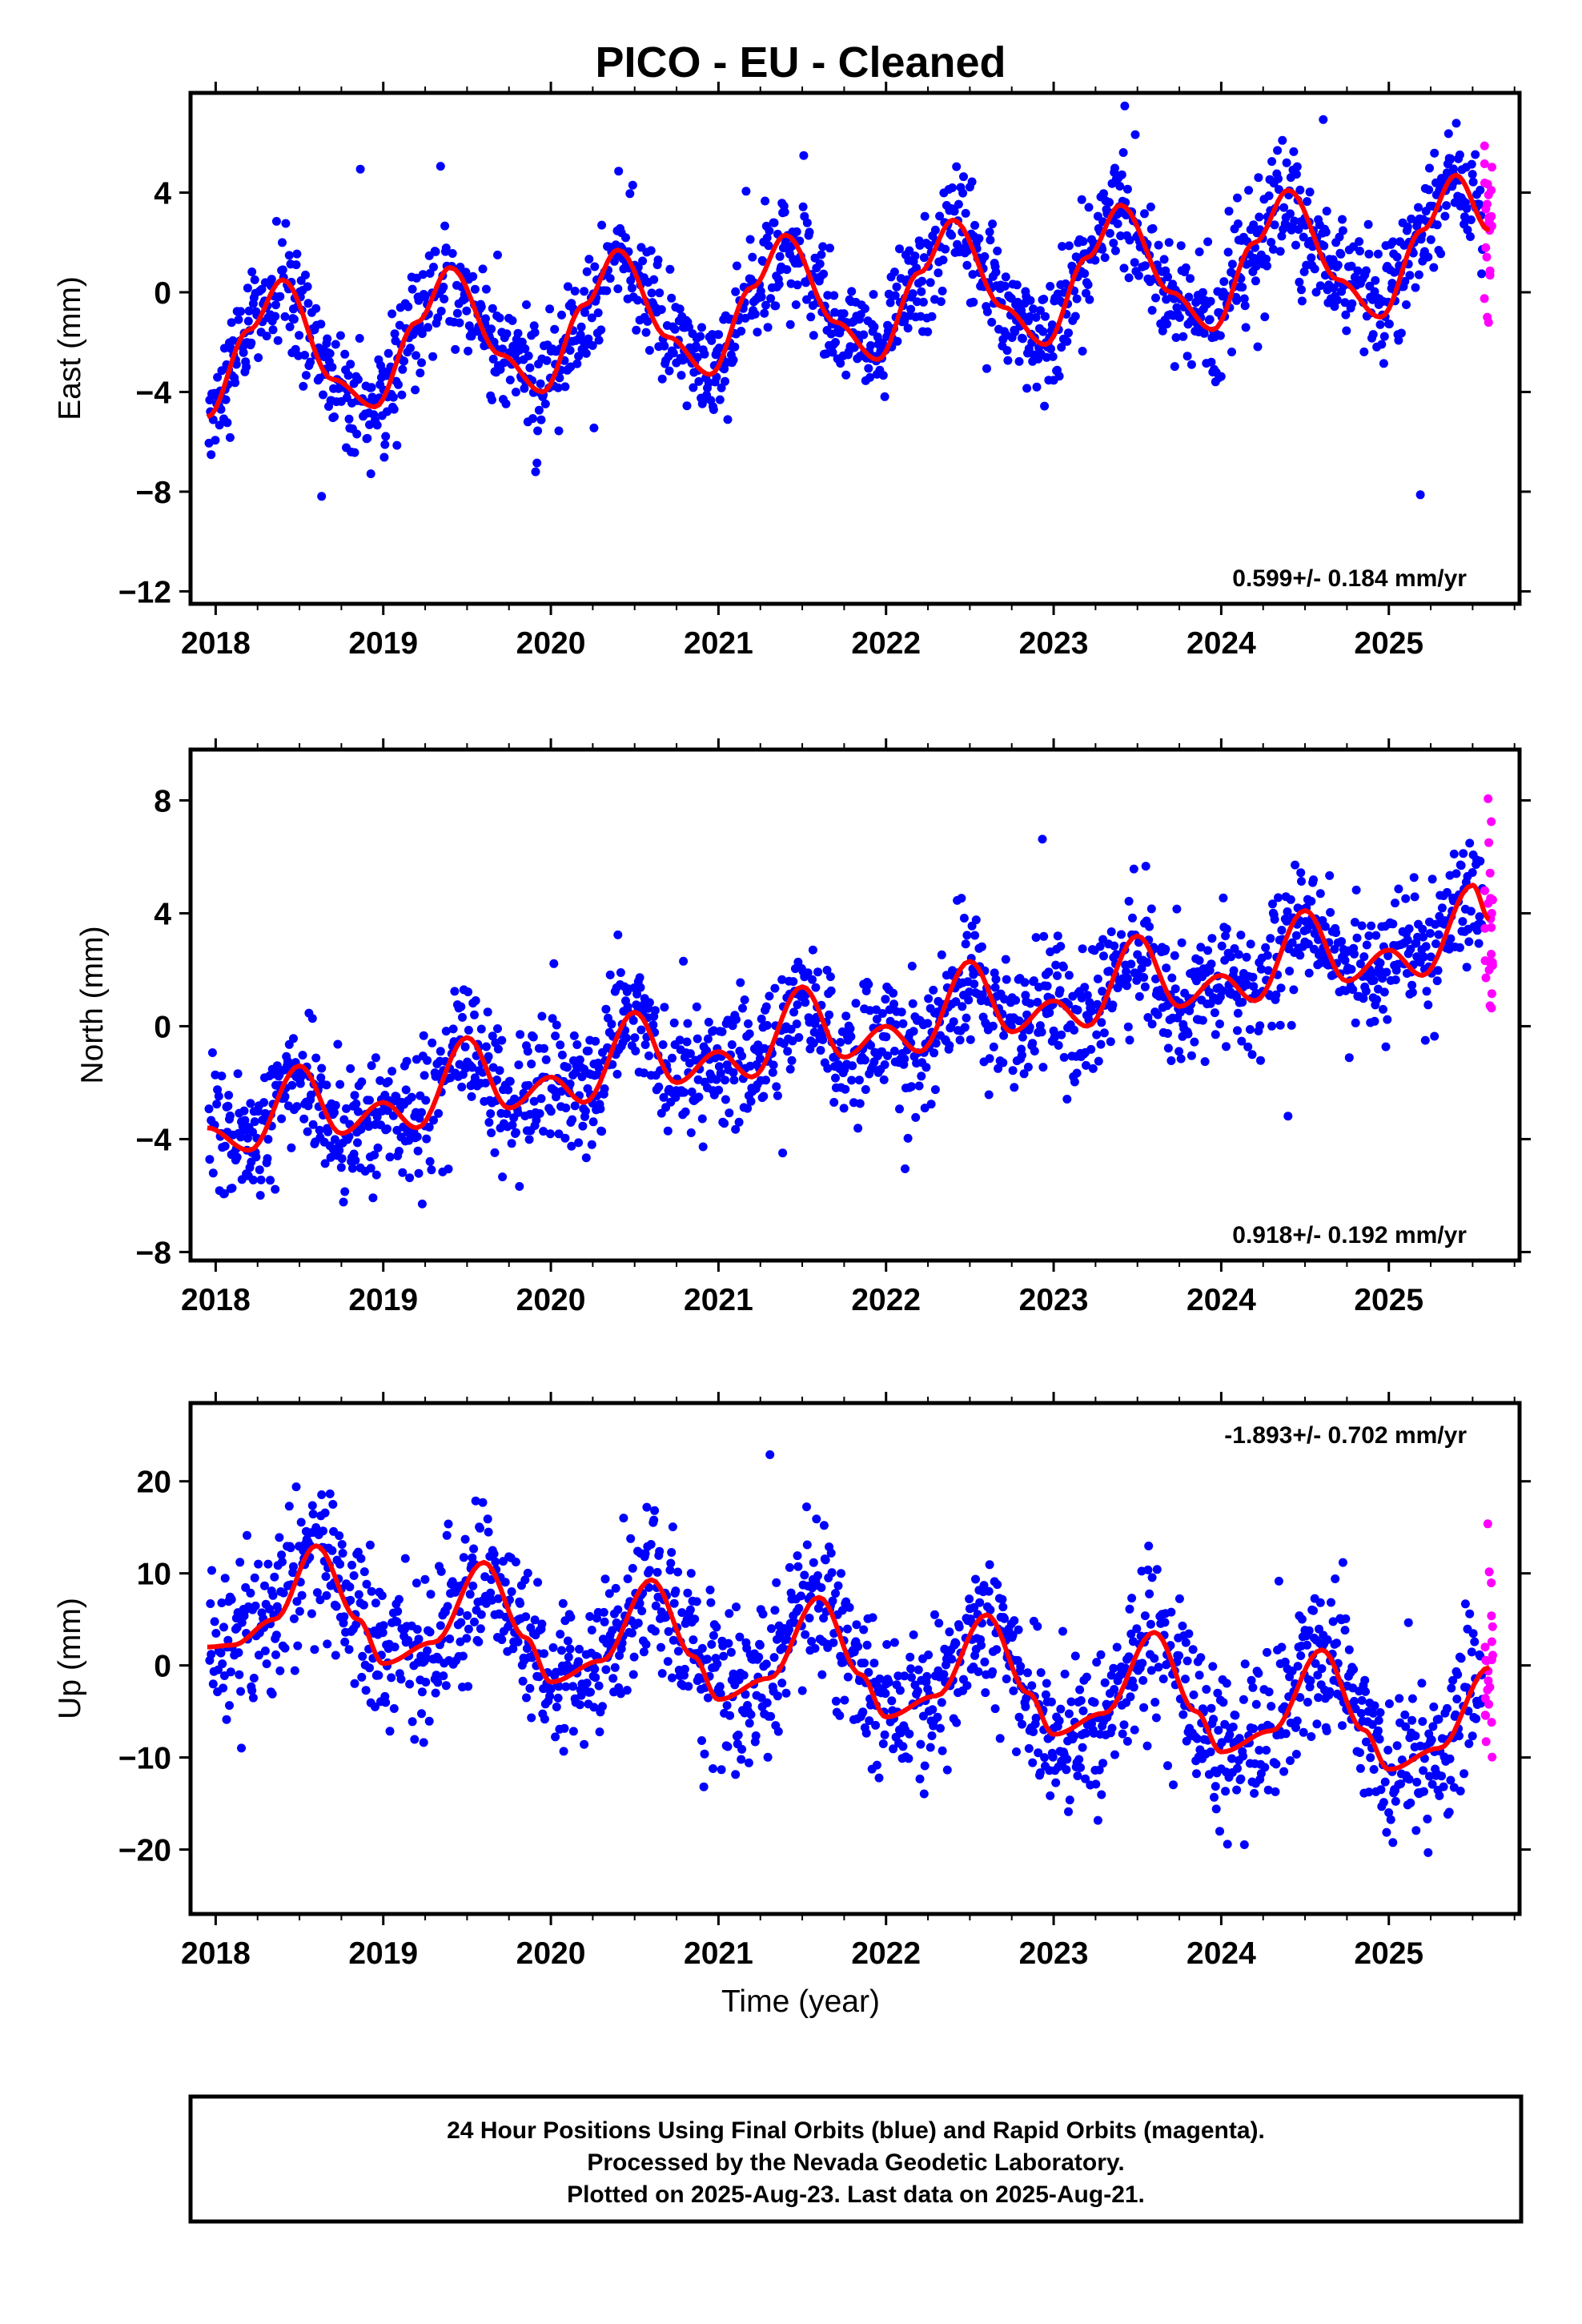 The image size is (1582, 2324). Describe the element at coordinates (216, 1300) in the screenshot. I see `x-tick-label: 2018` at that location.